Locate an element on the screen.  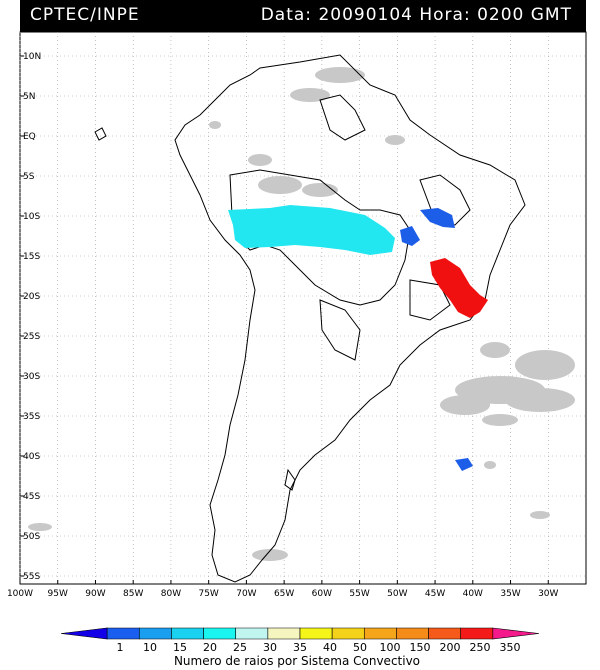
colorbar-label: 20 is located at coordinates (210, 647).